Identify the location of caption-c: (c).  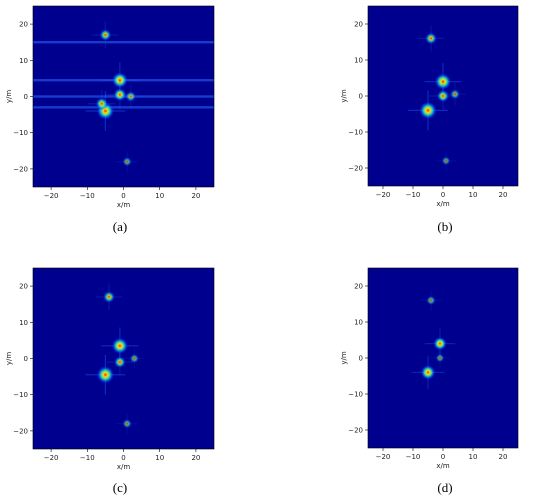
(120, 487).